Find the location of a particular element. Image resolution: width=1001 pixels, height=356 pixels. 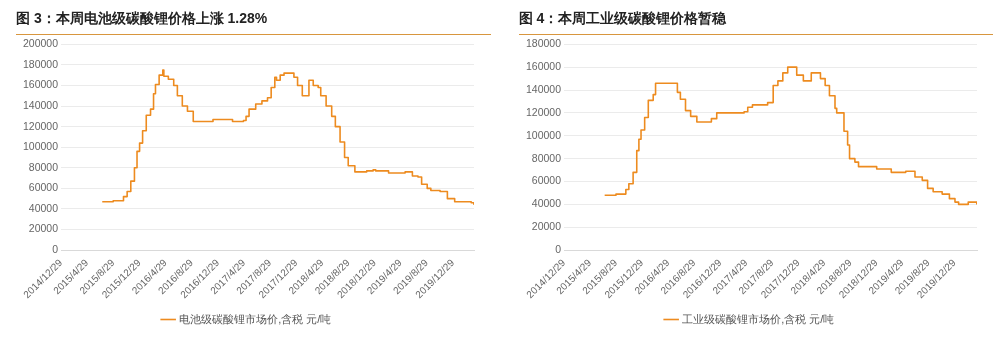

y-tick-label: 200000 is located at coordinates (40, 43).